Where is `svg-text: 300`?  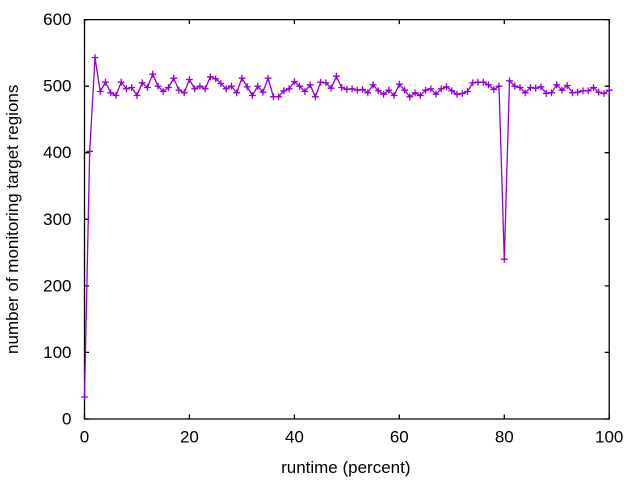
svg-text: 300 is located at coordinates (57, 219).